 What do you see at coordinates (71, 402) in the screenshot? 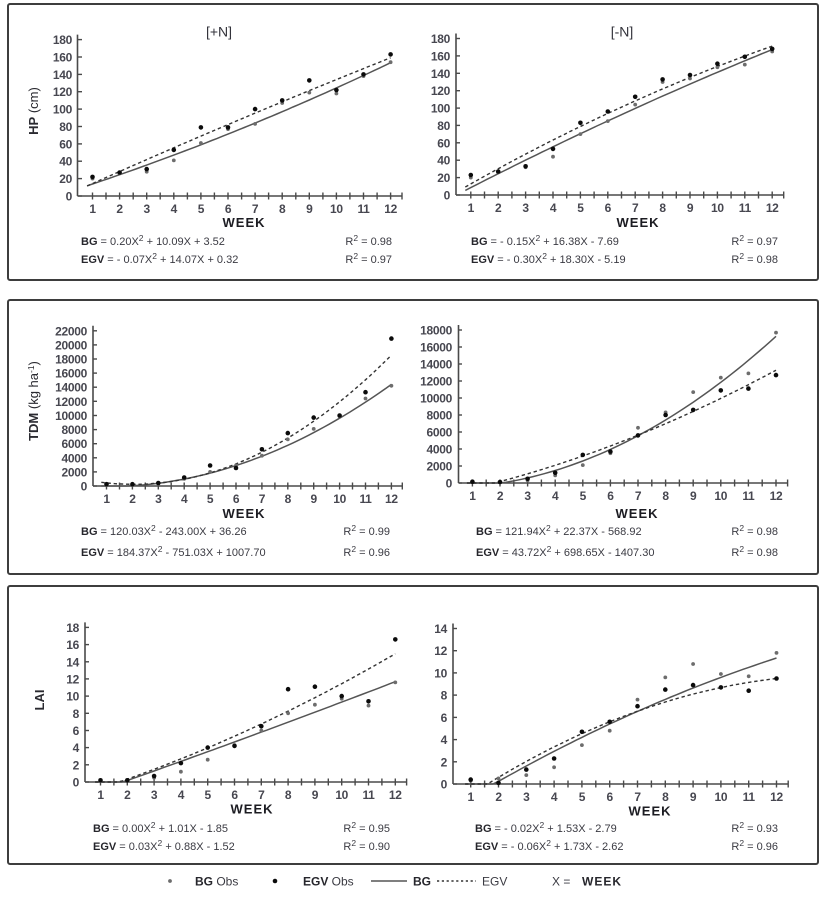
I see `svg-text: 12000` at bounding box center [71, 402].